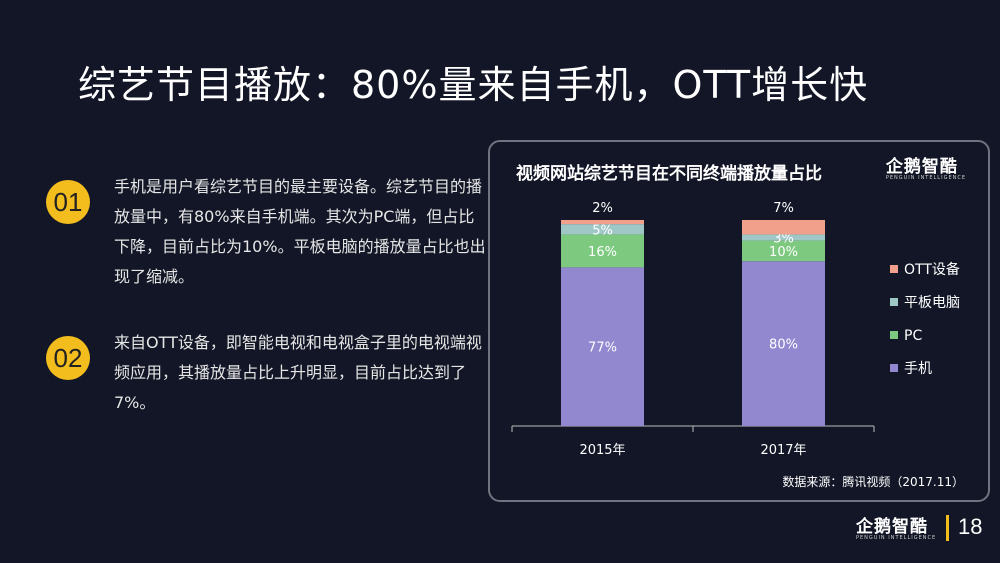 This screenshot has width=1000, height=563. Describe the element at coordinates (68, 358) in the screenshot. I see `point-number-badge: 02` at that location.